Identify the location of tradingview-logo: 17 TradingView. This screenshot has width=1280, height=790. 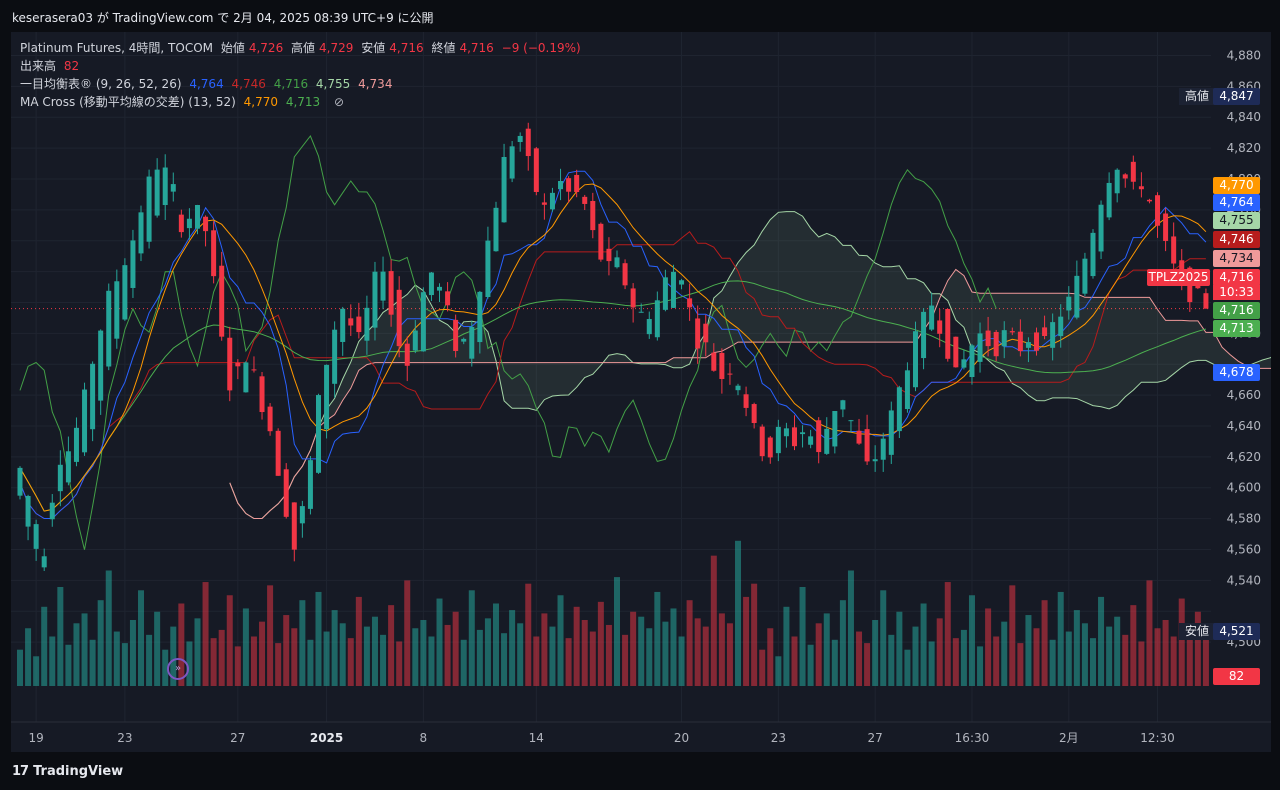
(67, 771).